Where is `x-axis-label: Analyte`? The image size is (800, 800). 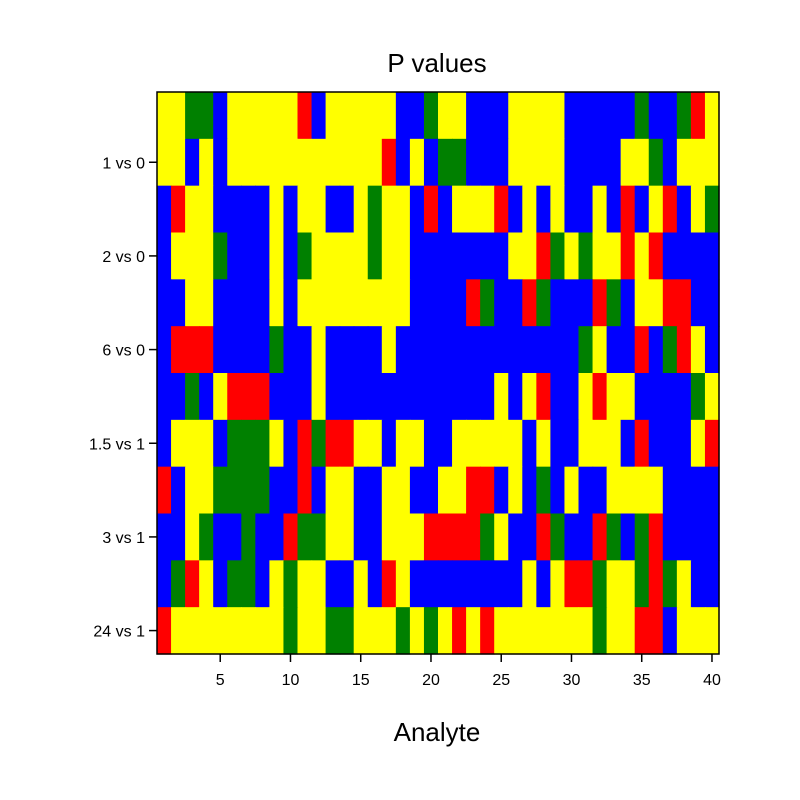
x-axis-label: Analyte is located at coordinates (437, 732).